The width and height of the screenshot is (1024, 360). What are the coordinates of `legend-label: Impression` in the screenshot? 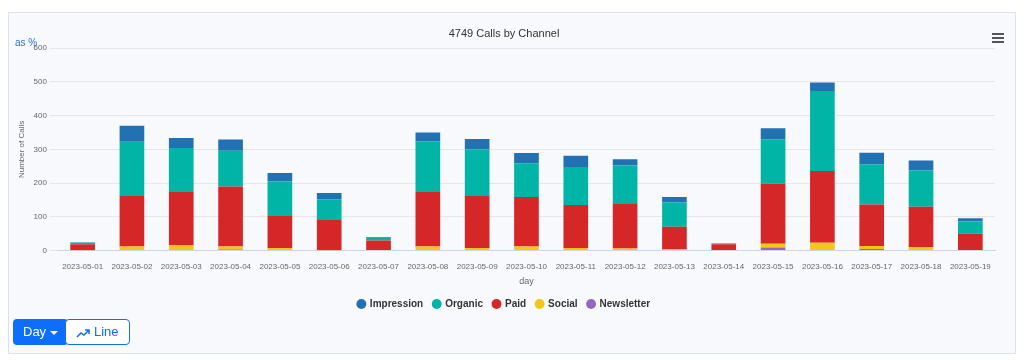 It's located at (396, 303).